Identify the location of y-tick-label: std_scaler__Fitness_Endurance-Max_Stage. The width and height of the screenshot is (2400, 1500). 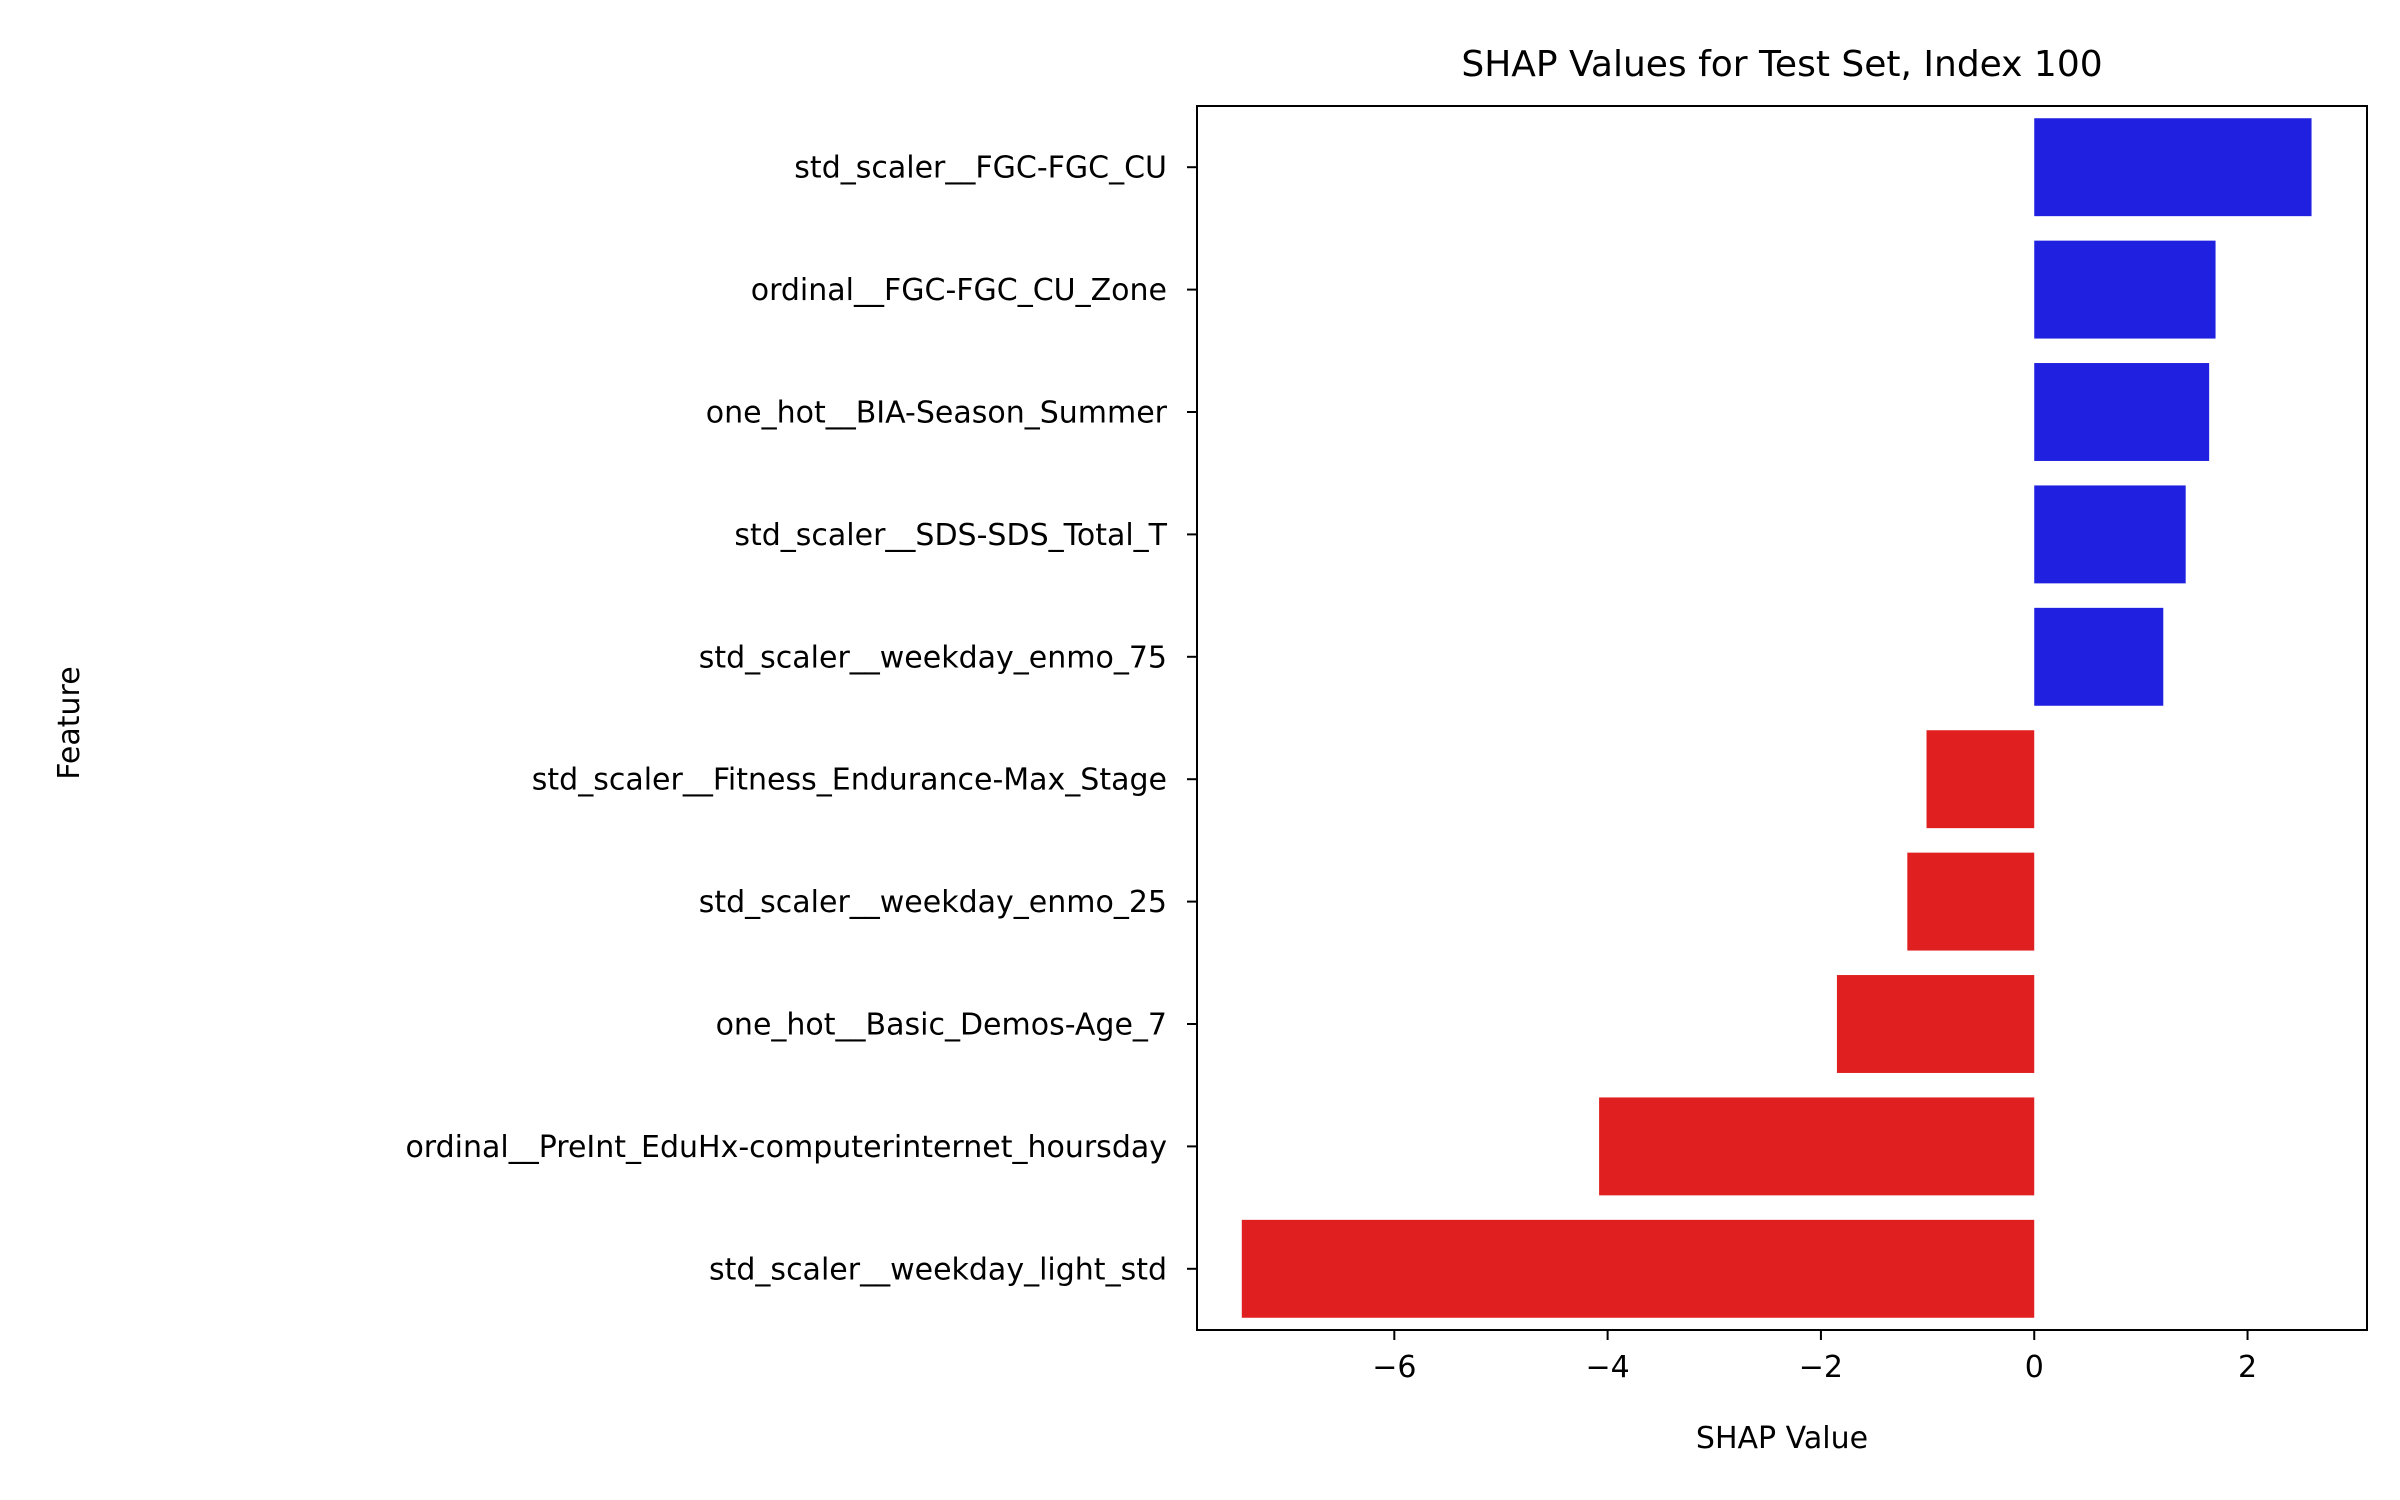
(849, 780).